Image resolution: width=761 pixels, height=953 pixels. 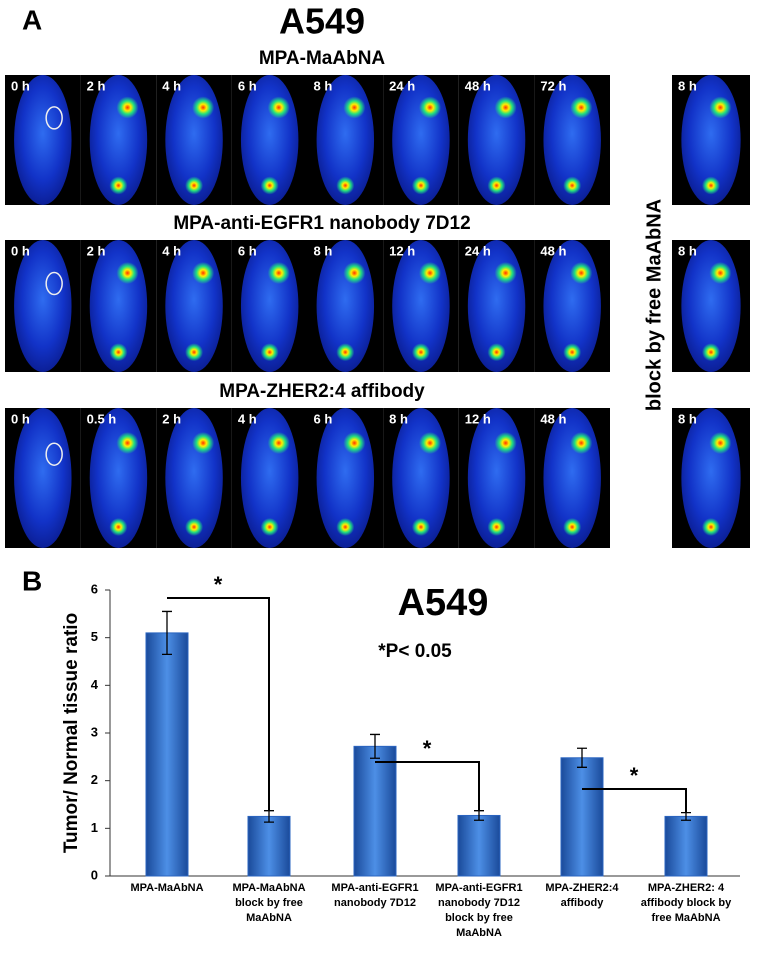 I want to click on panel-label: B, so click(x=32, y=580).